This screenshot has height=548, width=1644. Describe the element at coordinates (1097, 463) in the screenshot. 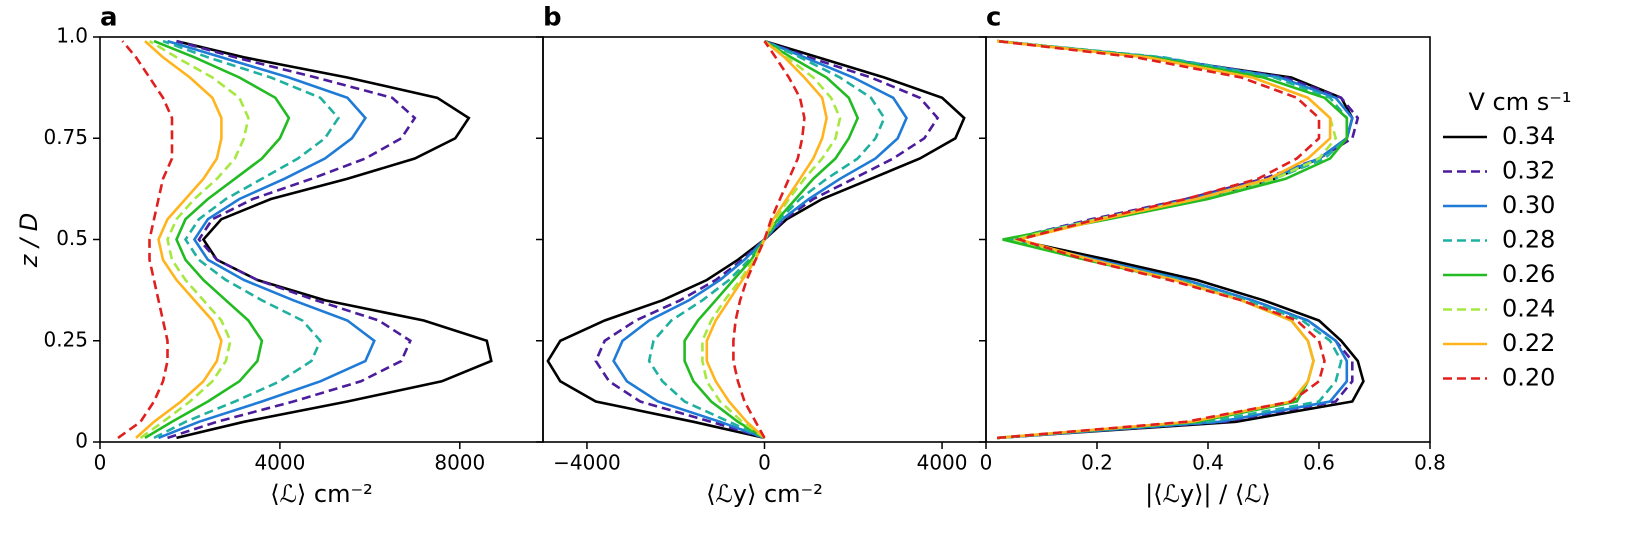

I see `x-tick-label: 0.2` at that location.